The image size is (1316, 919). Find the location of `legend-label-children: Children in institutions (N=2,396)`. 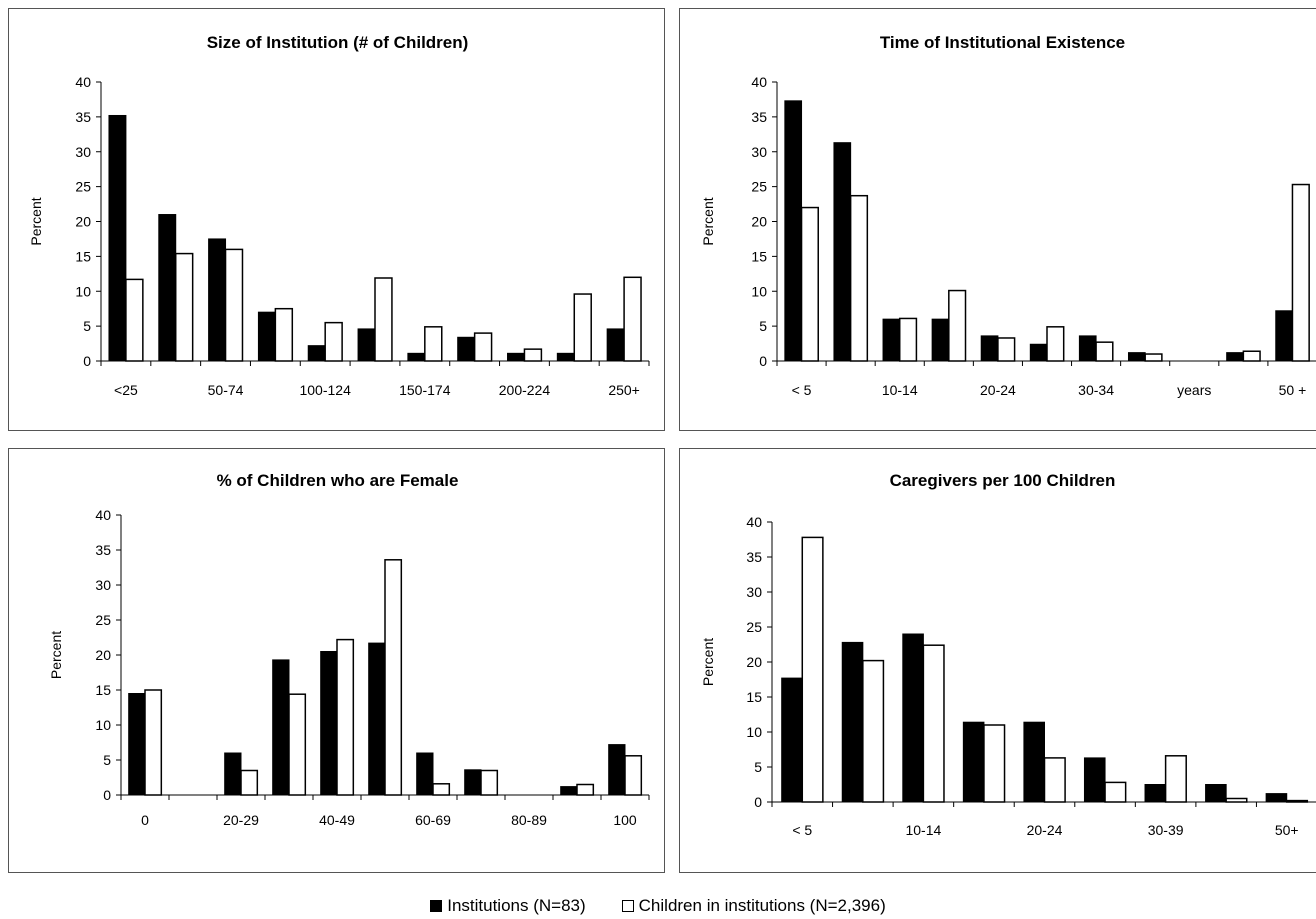

legend-label-children: Children in institutions (N=2,396) is located at coordinates (762, 905).